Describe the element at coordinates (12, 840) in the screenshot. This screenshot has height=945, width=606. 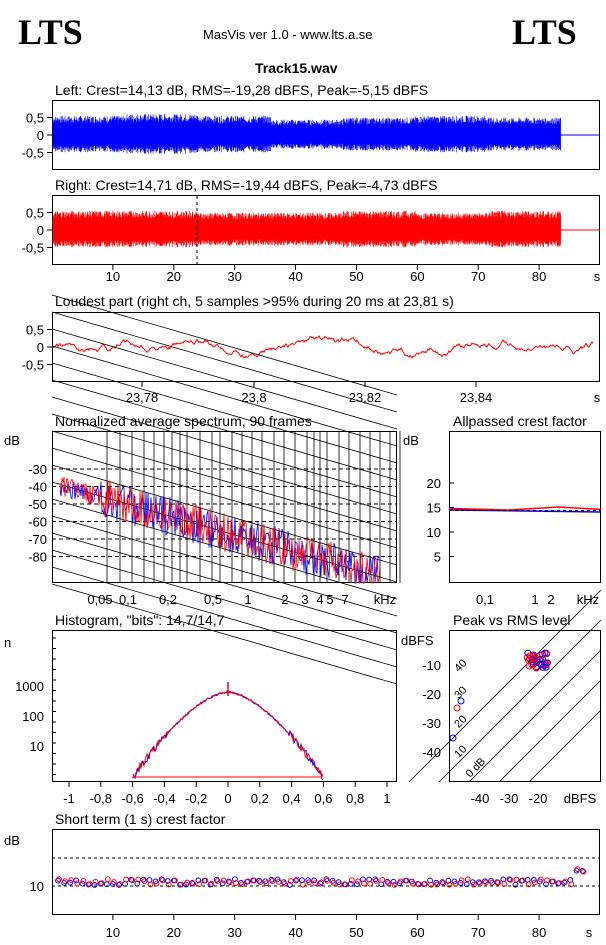
I see `crest-ylabel: dB` at that location.